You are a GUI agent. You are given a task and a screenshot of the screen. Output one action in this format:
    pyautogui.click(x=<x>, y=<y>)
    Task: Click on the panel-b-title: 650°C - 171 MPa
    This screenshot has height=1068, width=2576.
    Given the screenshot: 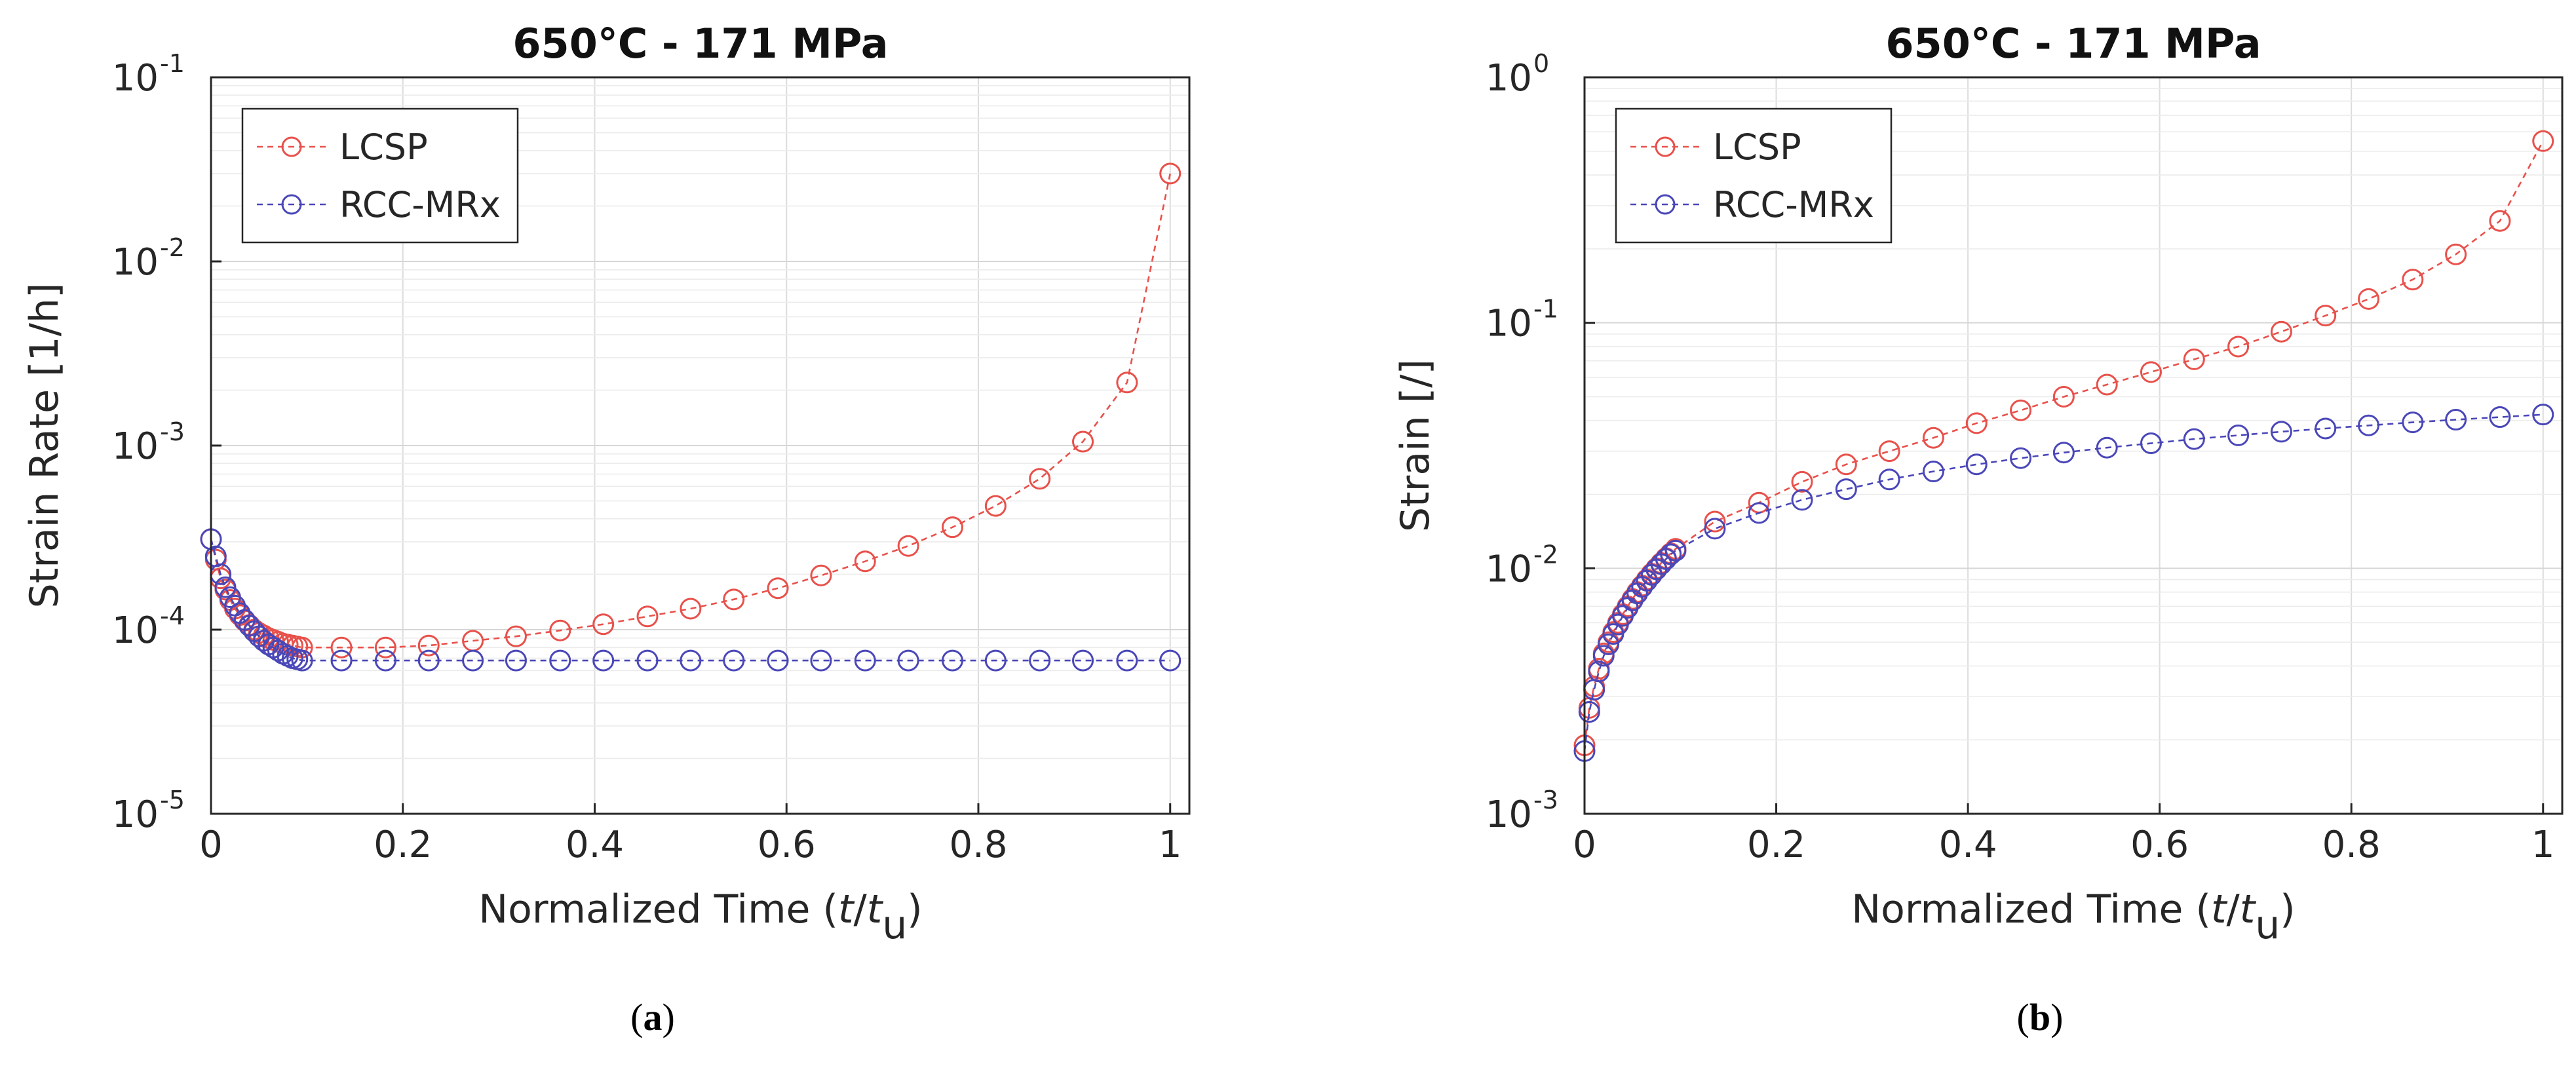 What is the action you would take?
    pyautogui.click(x=2073, y=44)
    